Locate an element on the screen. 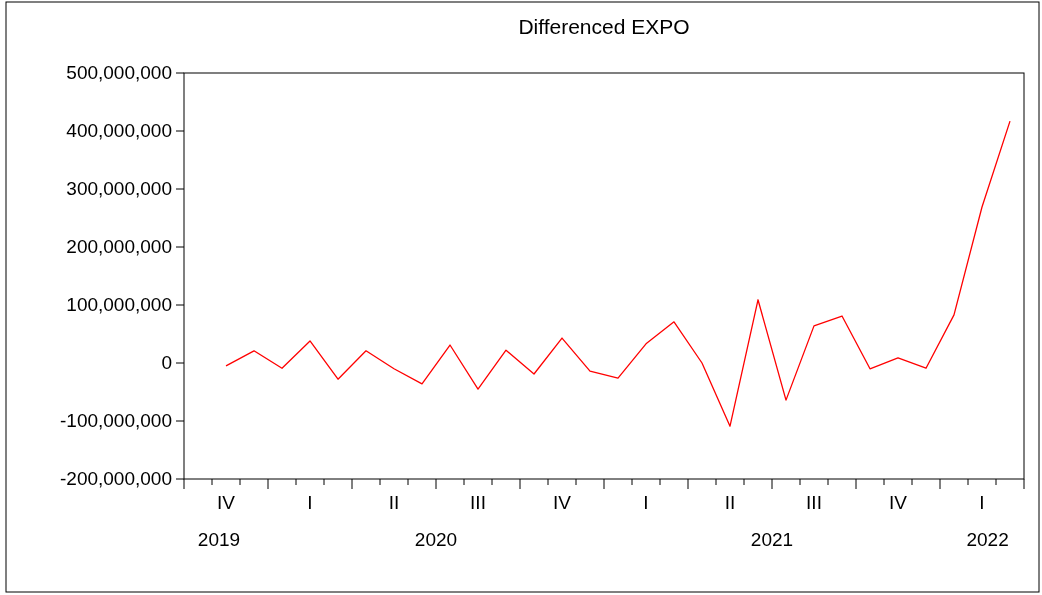 The width and height of the screenshot is (1042, 595). text: 2020 is located at coordinates (436, 539).